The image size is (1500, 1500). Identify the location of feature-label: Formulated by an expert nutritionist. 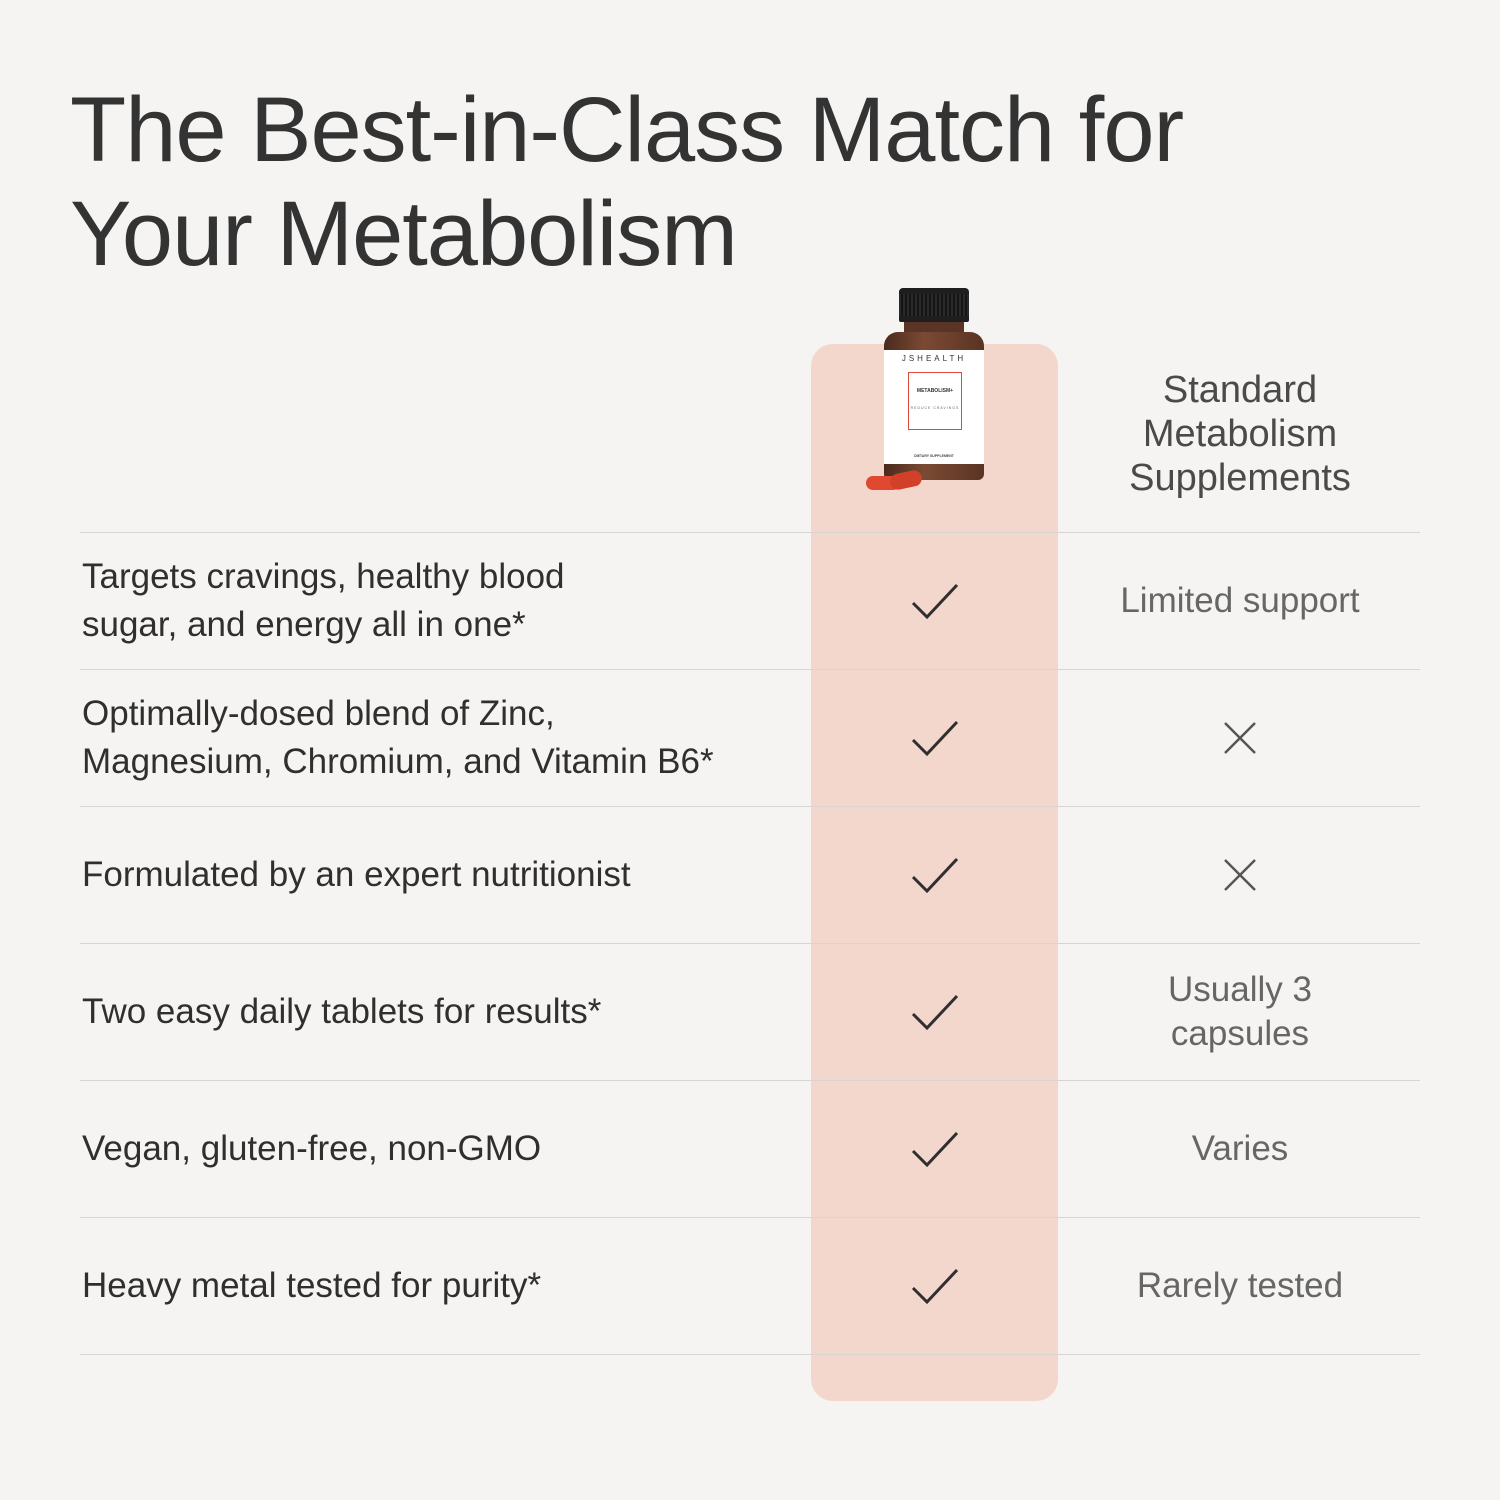
(442, 875).